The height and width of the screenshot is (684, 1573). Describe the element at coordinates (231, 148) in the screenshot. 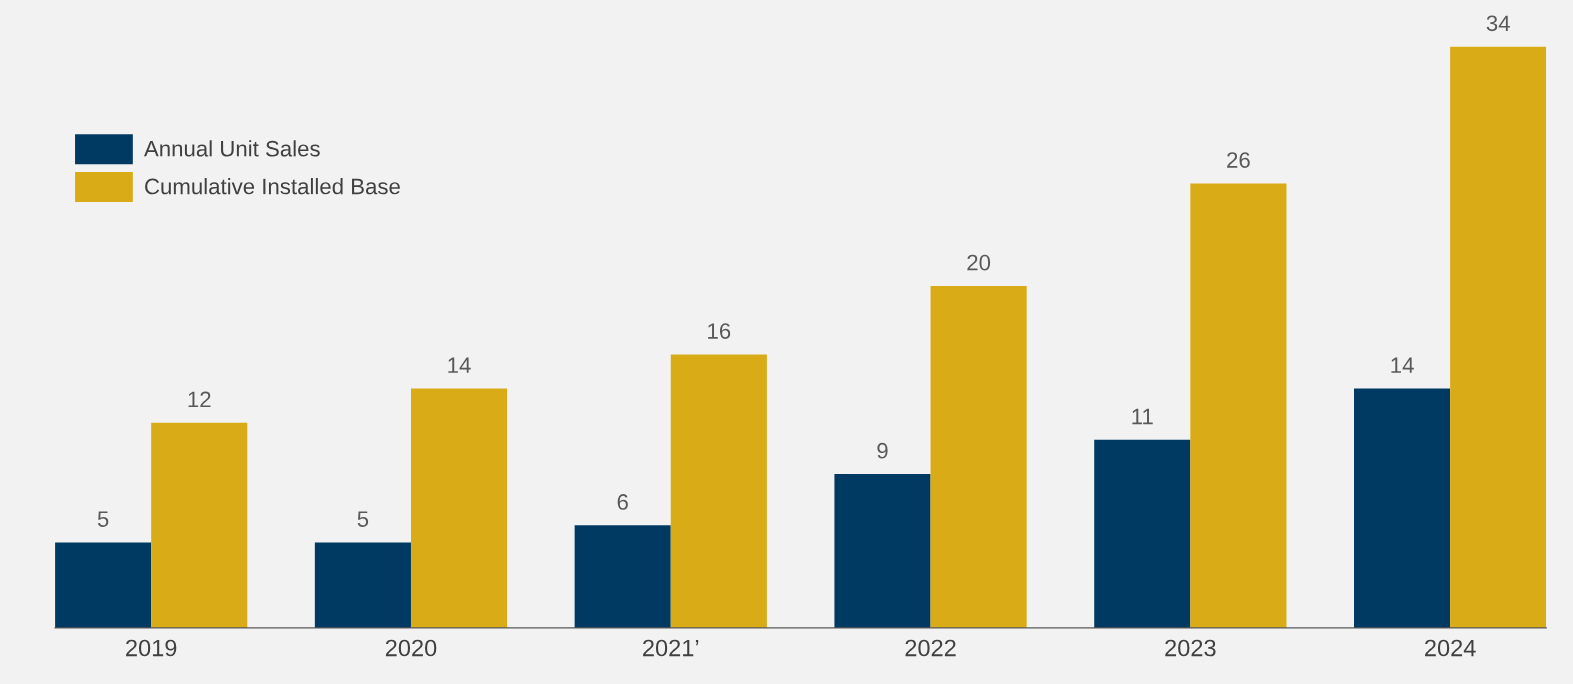

I see `legend-label: Annual Unit Sales` at that location.